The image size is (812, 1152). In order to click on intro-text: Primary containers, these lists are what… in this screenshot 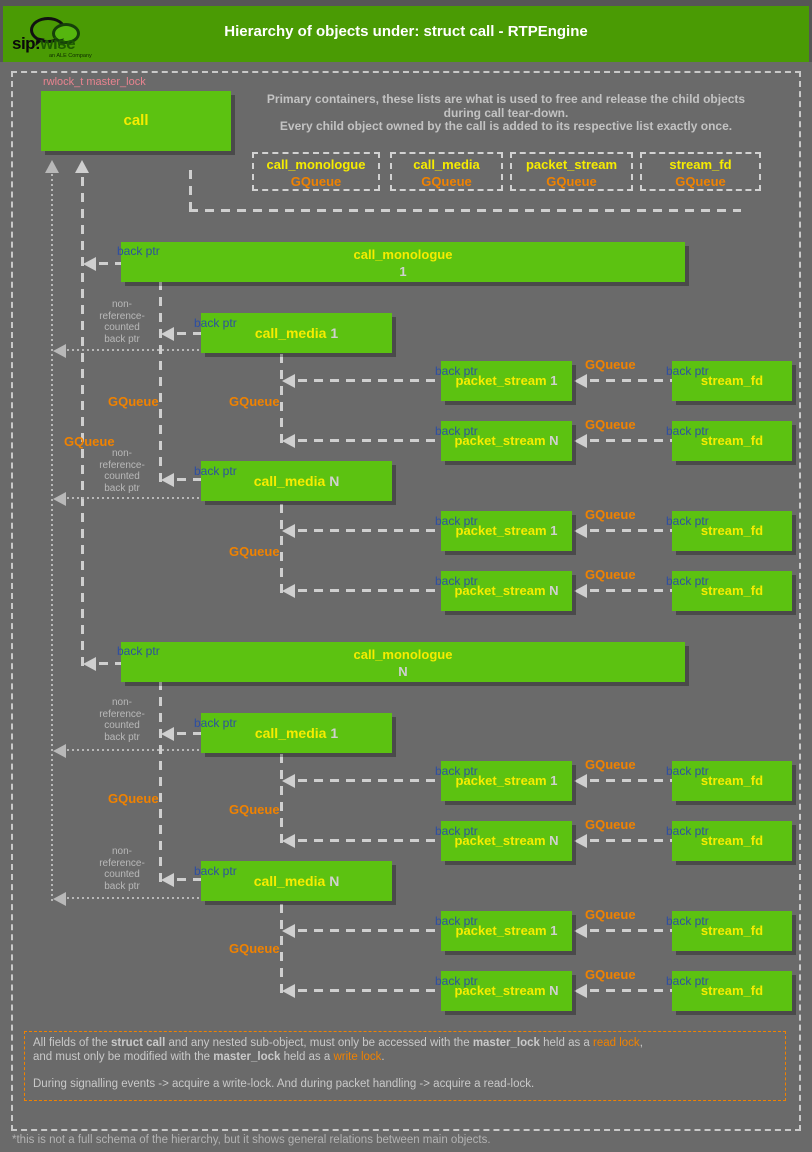, I will do `click(506, 113)`.